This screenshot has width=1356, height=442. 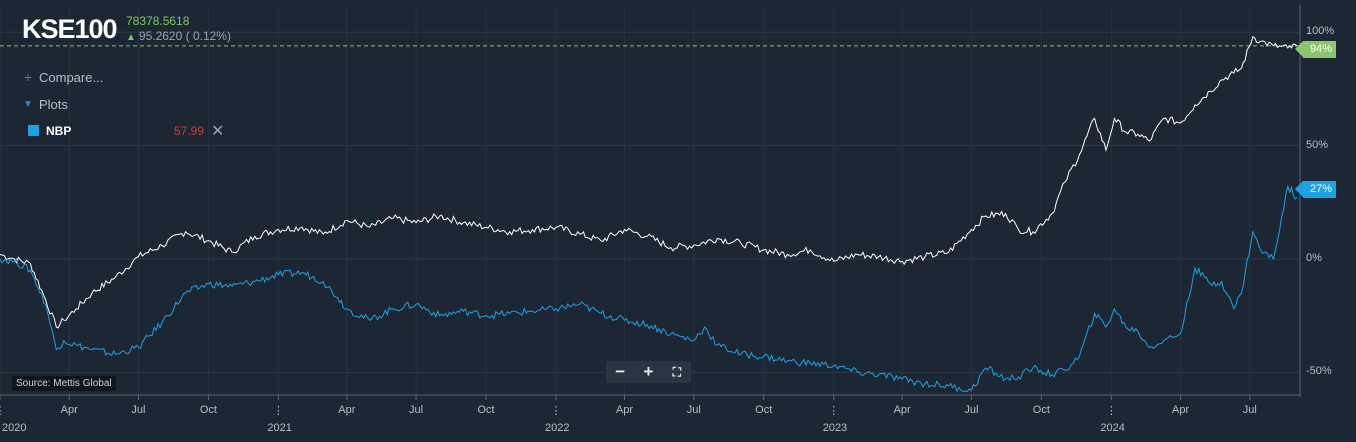 I want to click on y-tick-label: -50%, so click(x=1319, y=371).